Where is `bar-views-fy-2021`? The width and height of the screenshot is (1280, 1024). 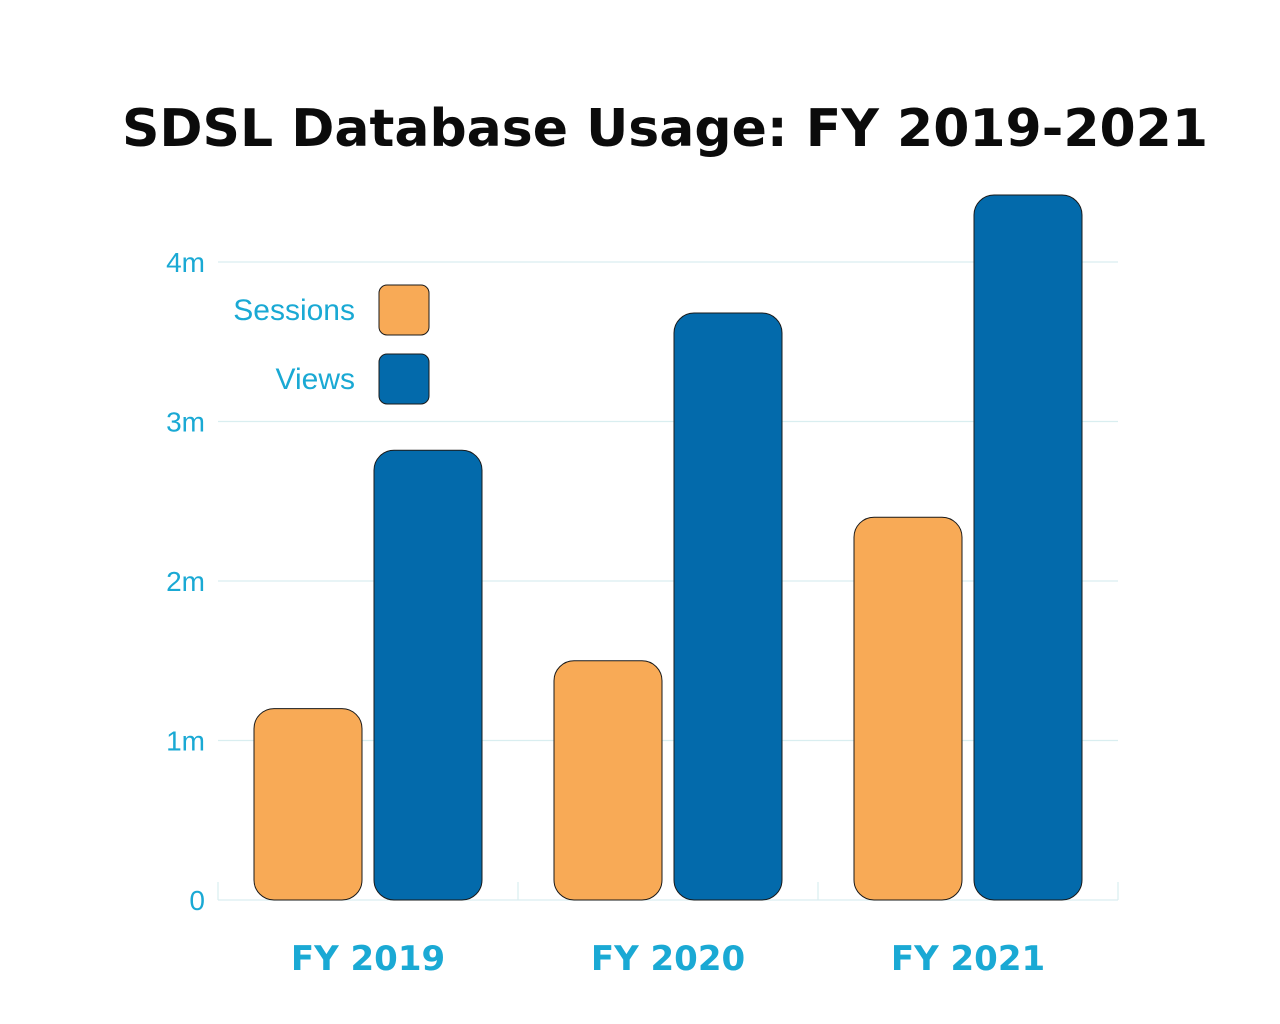 bar-views-fy-2021 is located at coordinates (1028, 547).